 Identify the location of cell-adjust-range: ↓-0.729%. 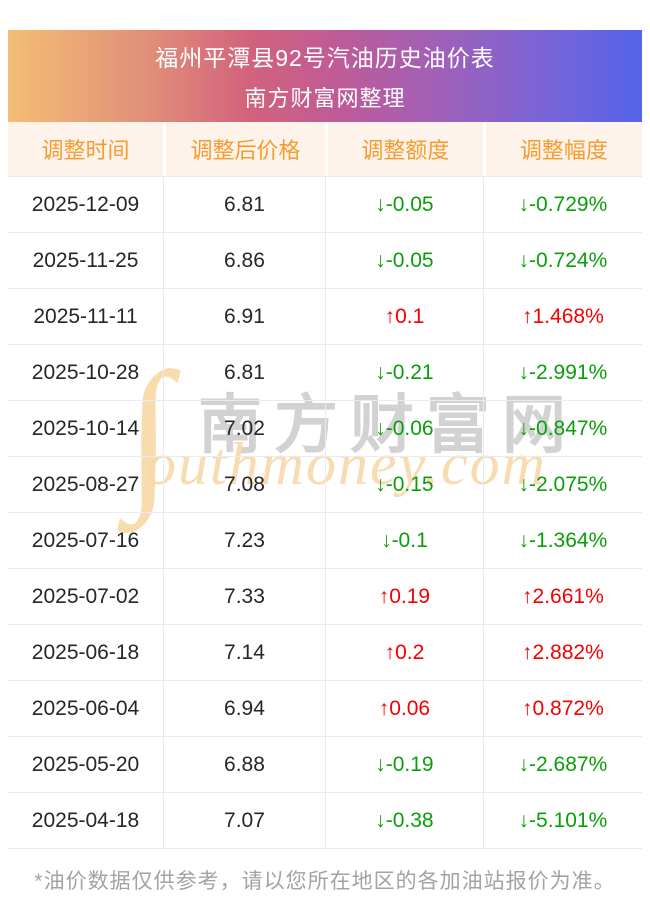
(562, 204).